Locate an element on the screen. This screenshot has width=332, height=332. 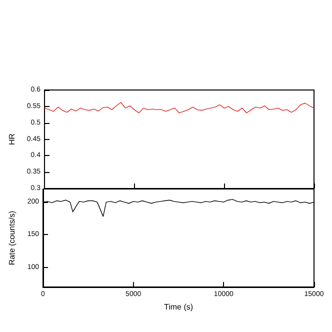
y-axis-title: HR is located at coordinates (12, 139).